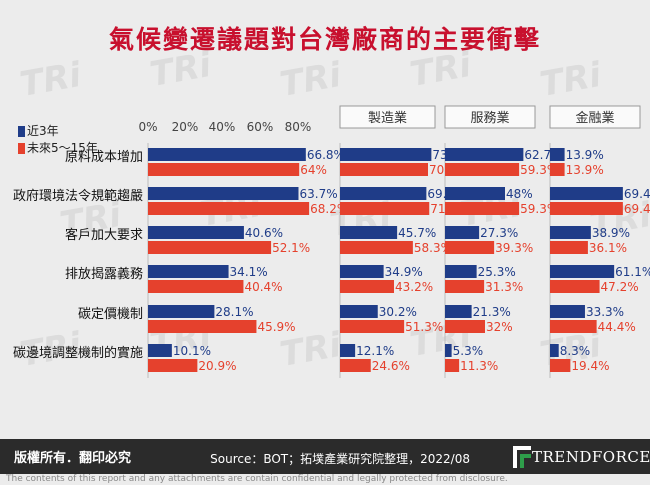 This screenshot has width=650, height=485. What do you see at coordinates (318, 194) in the screenshot?
I see `data-label: 63.7%` at bounding box center [318, 194].